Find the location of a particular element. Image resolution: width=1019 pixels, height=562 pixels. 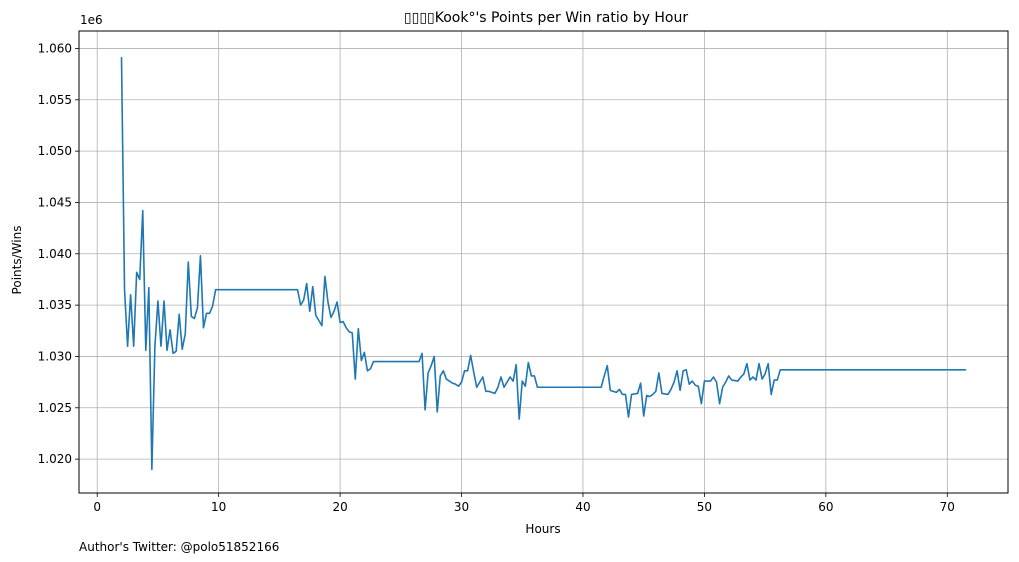

x-tick-label: 0 is located at coordinates (97, 507).